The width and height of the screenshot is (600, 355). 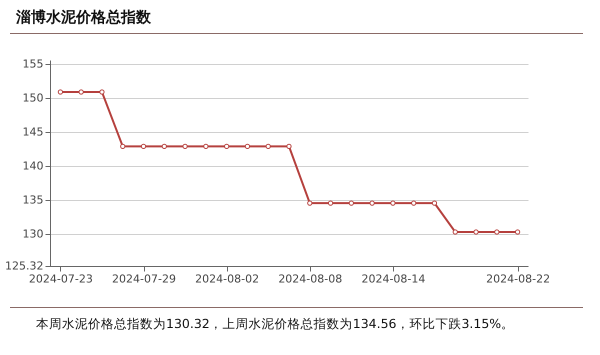 What do you see at coordinates (83, 17) in the screenshot?
I see `chart-title: 淄博水泥价格总指数` at bounding box center [83, 17].